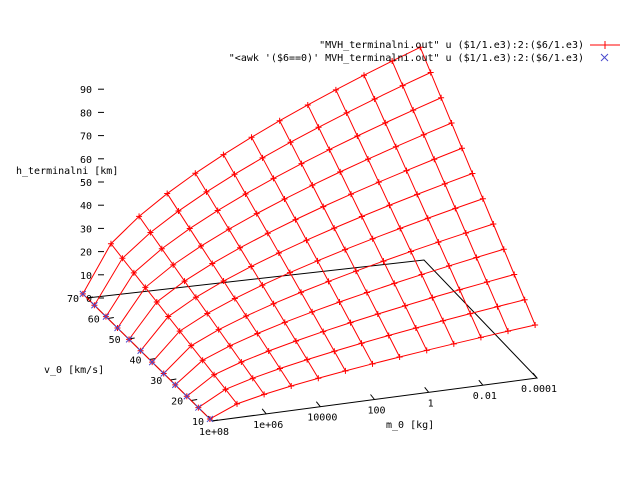  Describe the element at coordinates (86, 90) in the screenshot. I see `z-tick-label-90: 90` at that location.